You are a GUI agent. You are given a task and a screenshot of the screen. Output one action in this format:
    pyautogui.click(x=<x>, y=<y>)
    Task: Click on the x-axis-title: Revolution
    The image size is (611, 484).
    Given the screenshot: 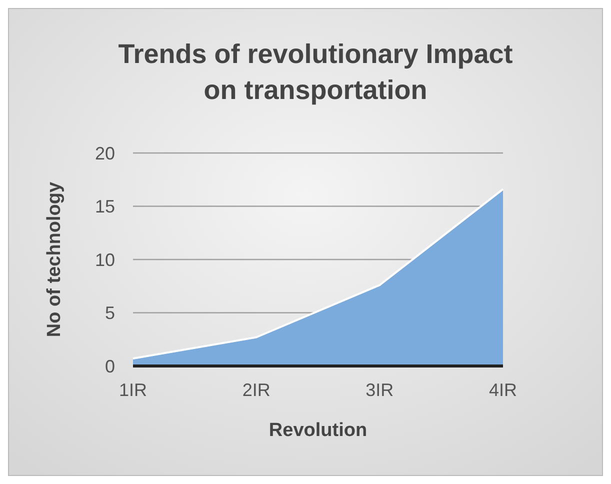 What is the action you would take?
    pyautogui.click(x=318, y=430)
    